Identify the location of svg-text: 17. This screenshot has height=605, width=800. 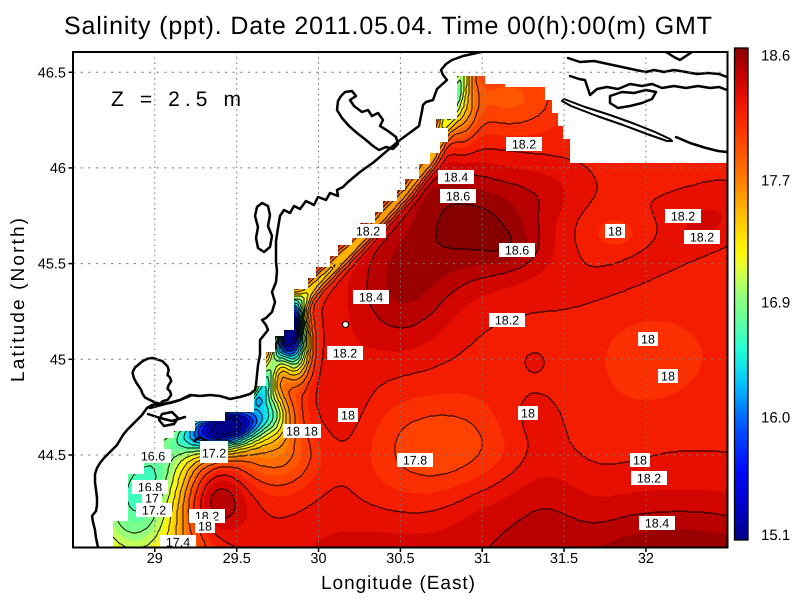
(152, 499).